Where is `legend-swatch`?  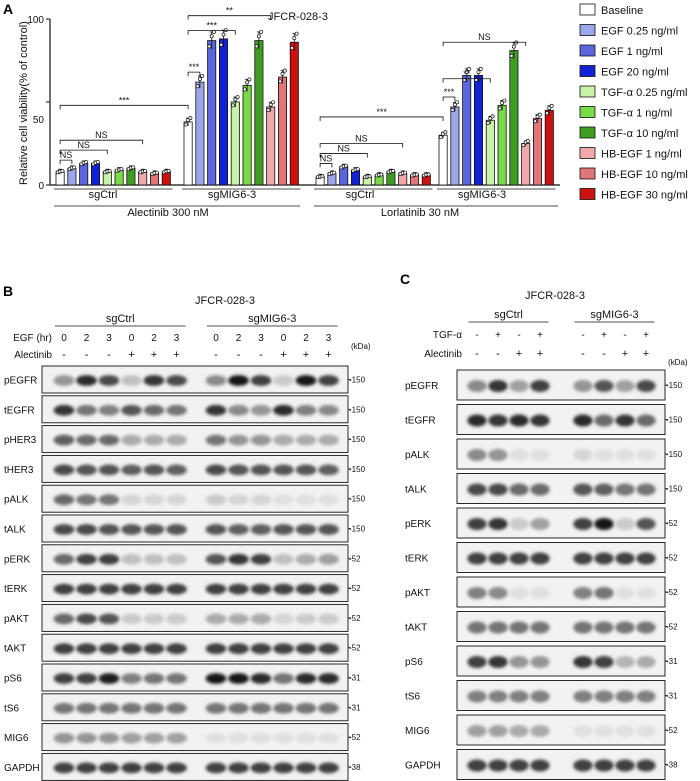 legend-swatch is located at coordinates (587, 30).